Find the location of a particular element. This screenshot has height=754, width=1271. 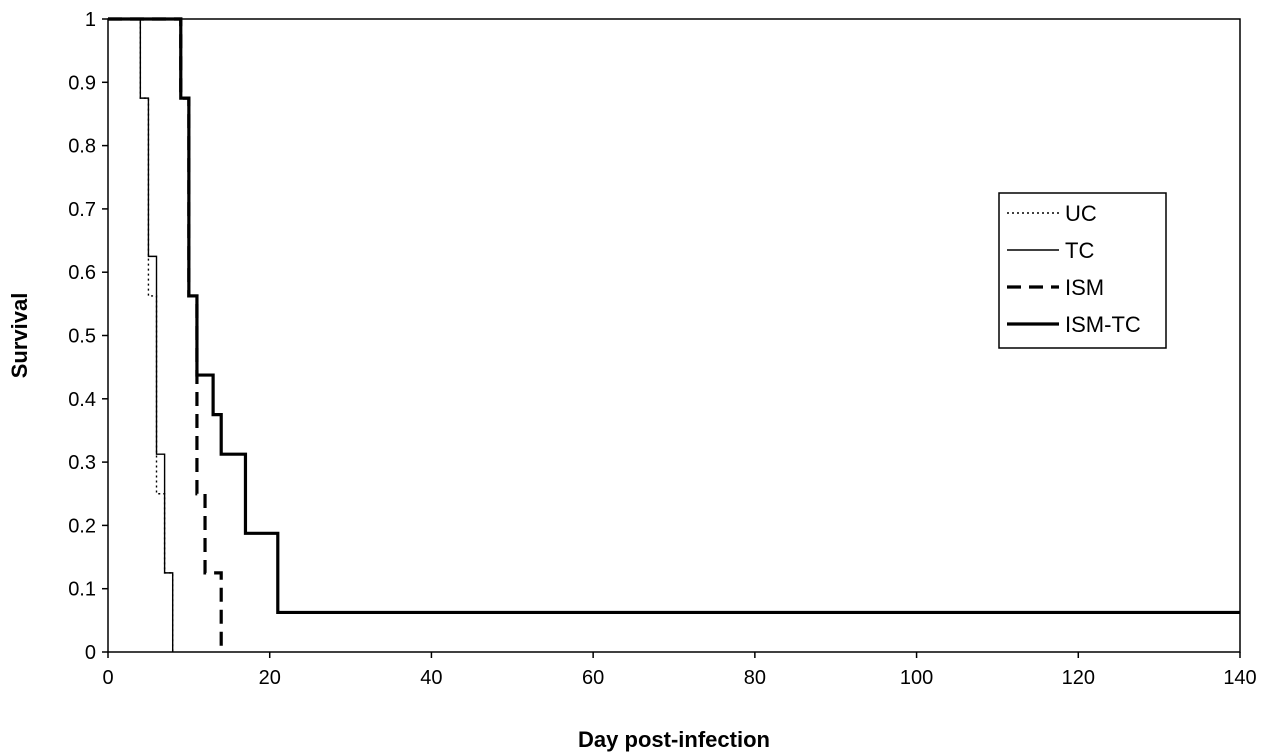

y-tick-label: 0.8 is located at coordinates (82, 147).